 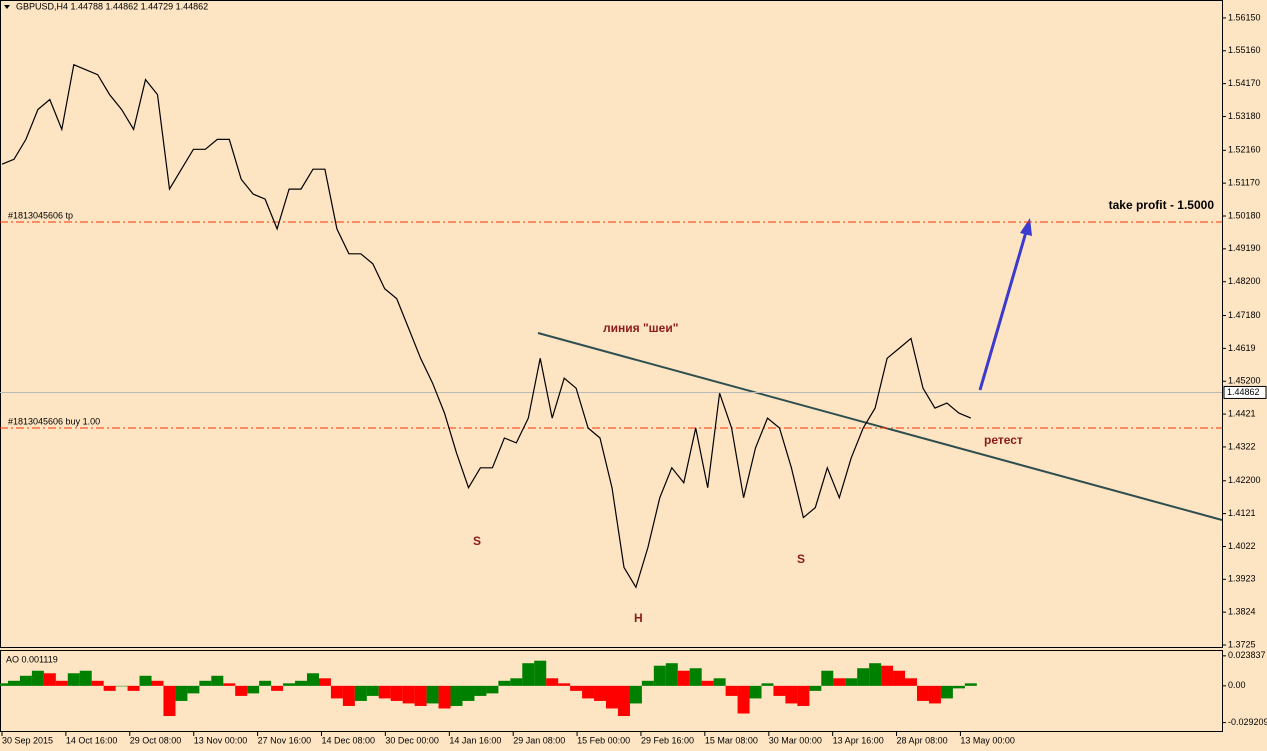 What do you see at coordinates (1244, 281) in the screenshot?
I see `y-tick-label: 1.48200` at bounding box center [1244, 281].